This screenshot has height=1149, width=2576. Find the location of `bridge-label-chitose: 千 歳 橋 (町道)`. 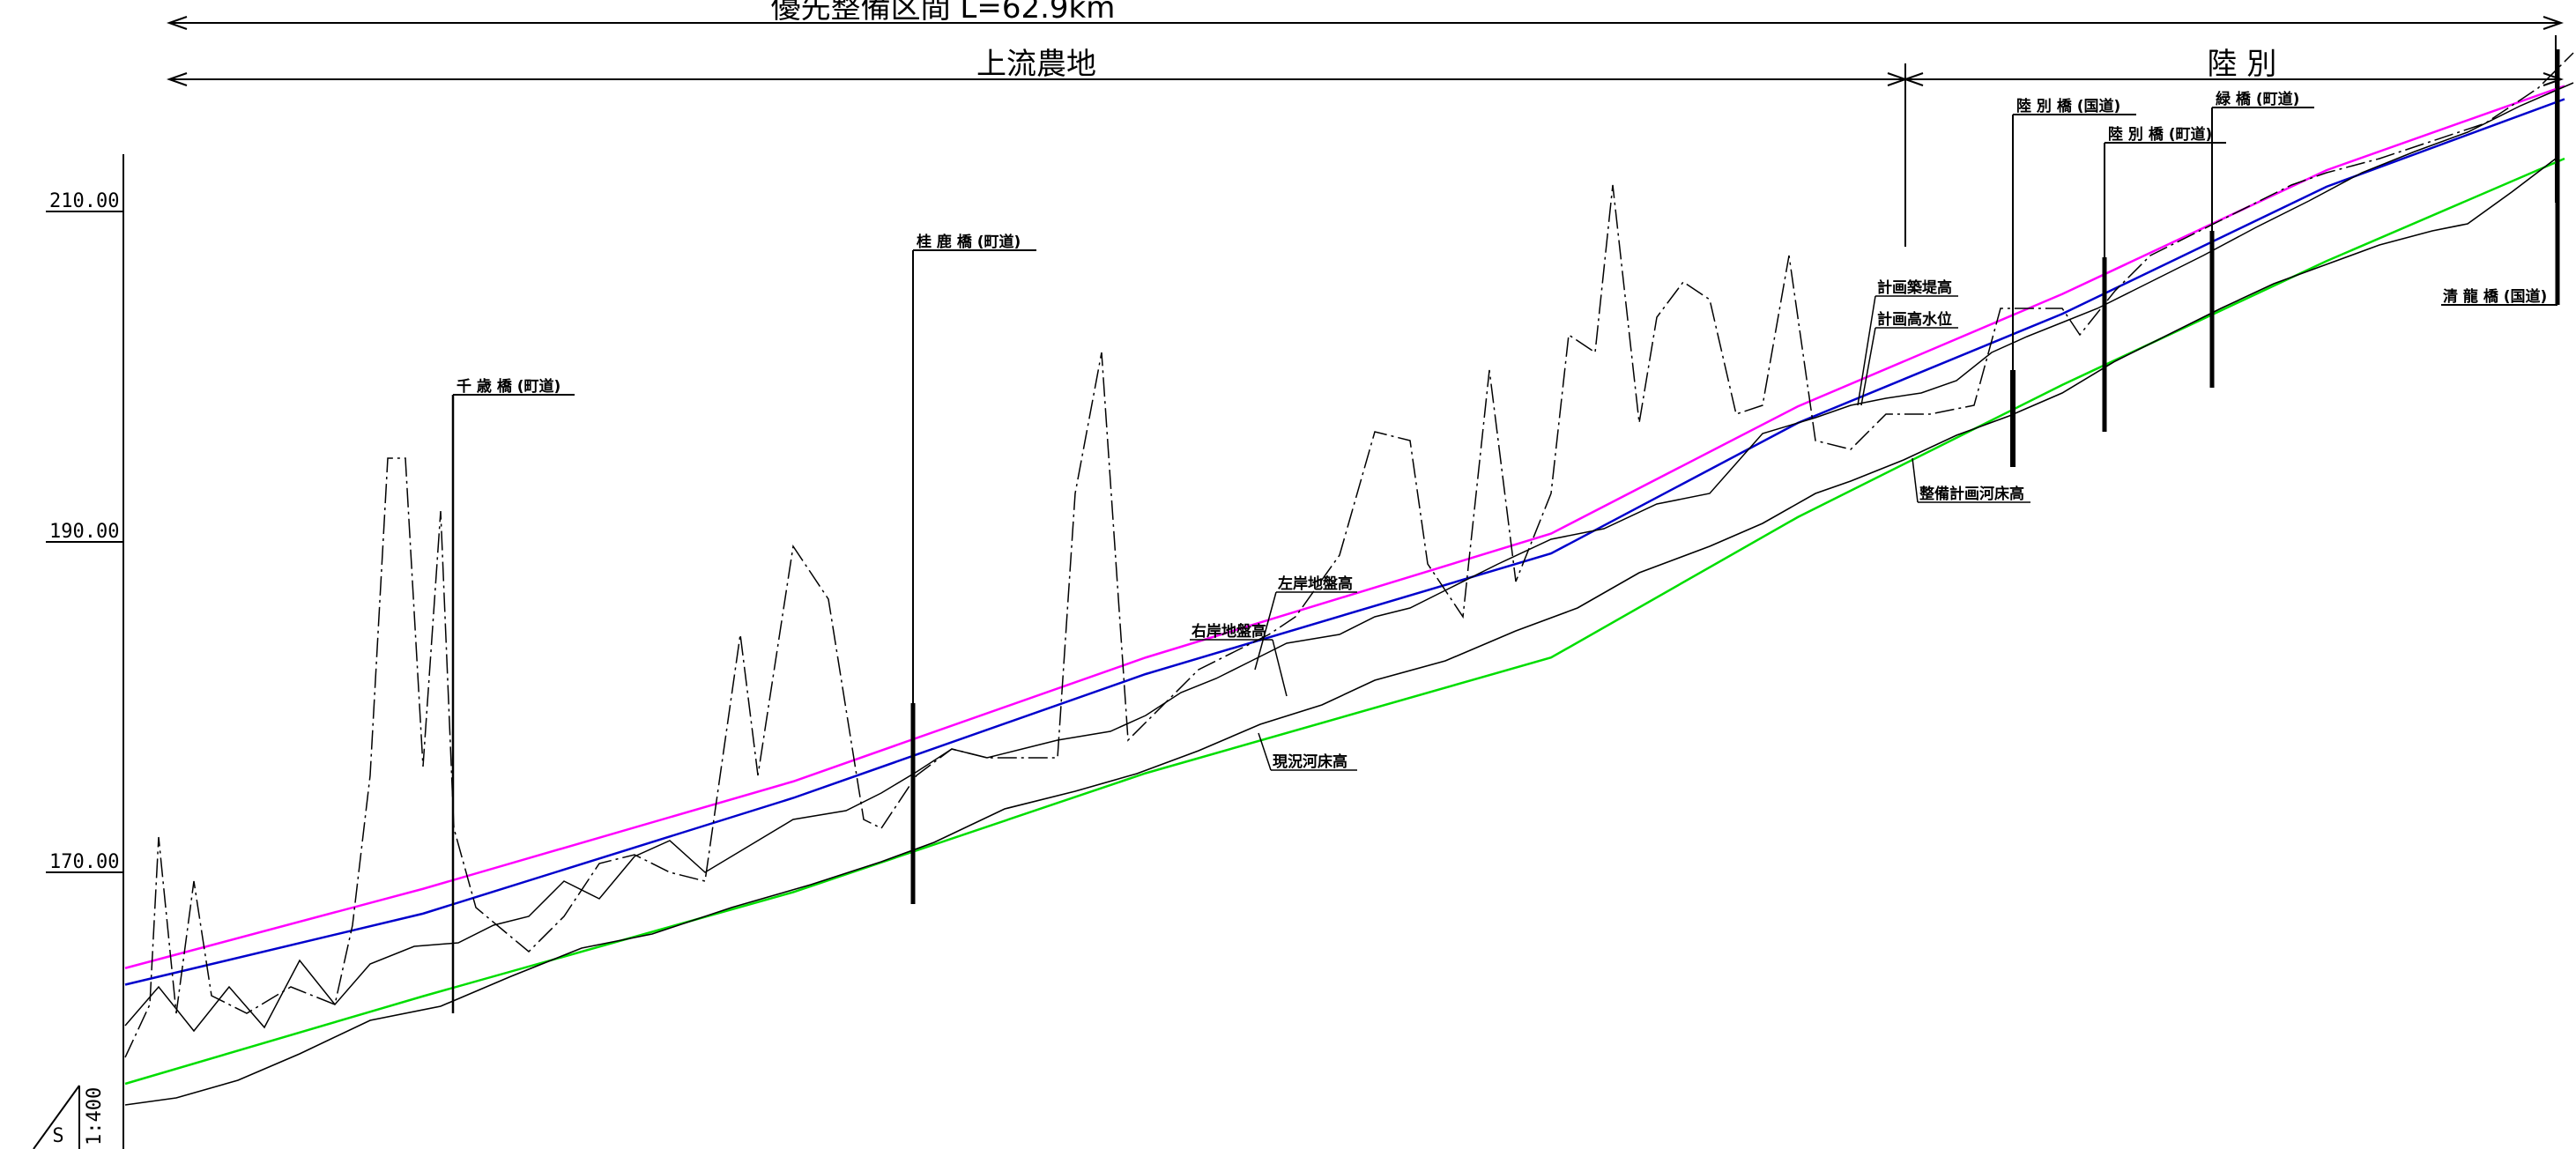

bridge-label-chitose: 千 歳 橋 (町道) is located at coordinates (508, 386).